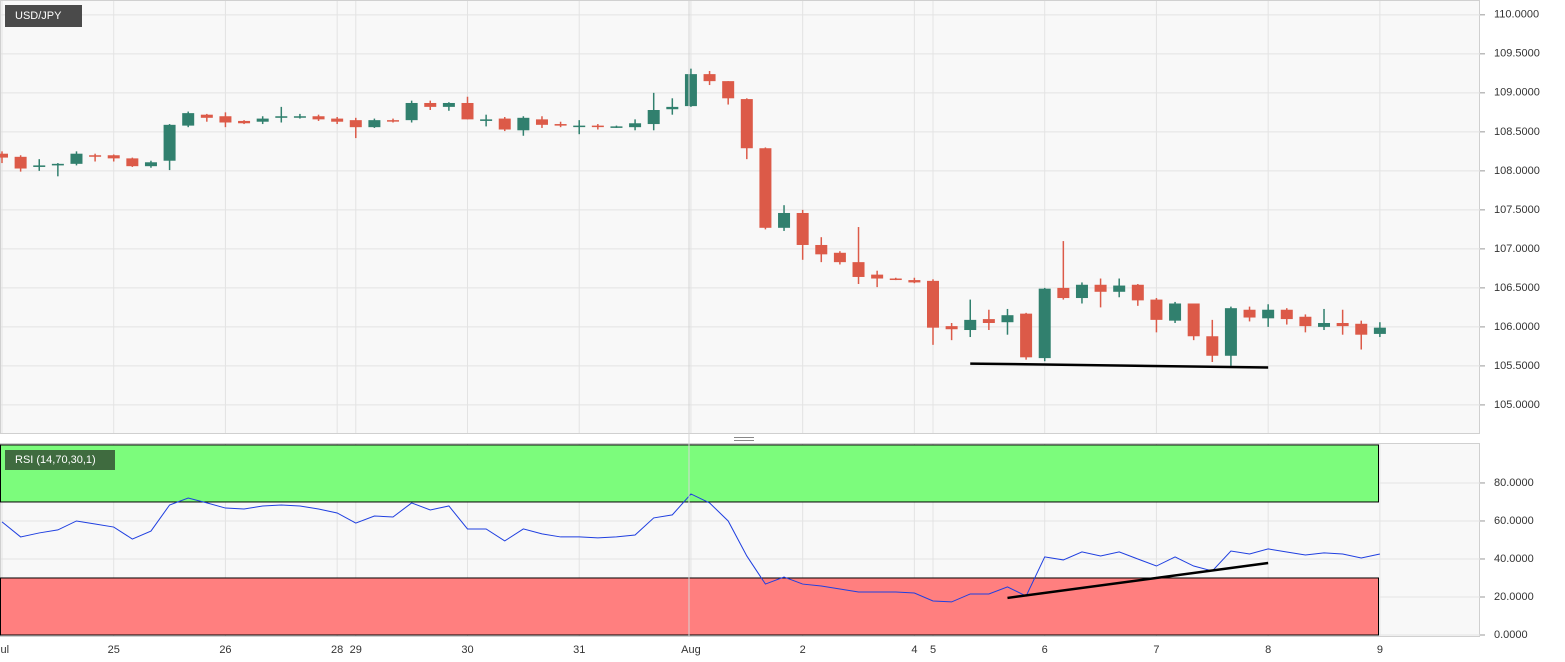 The height and width of the screenshot is (662, 1565). I want to click on x-tick-label: 26, so click(225, 650).